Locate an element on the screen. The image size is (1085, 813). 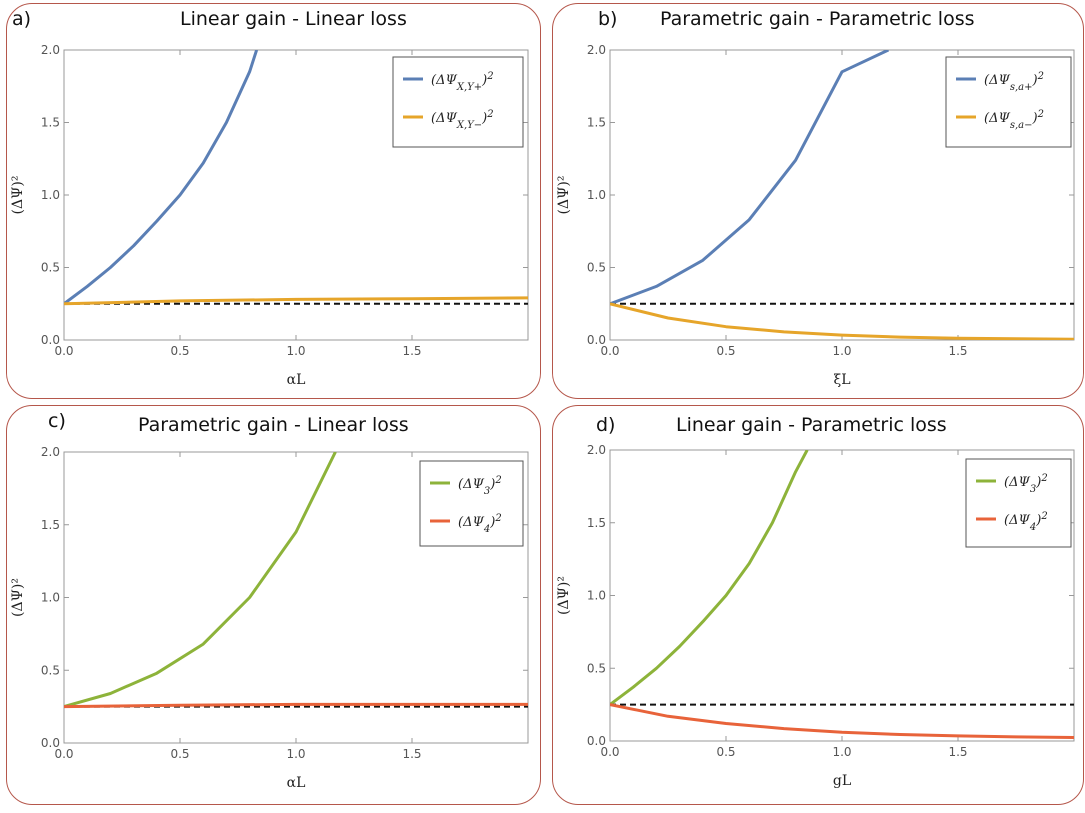
panel-d-label: d) is located at coordinates (606, 425).